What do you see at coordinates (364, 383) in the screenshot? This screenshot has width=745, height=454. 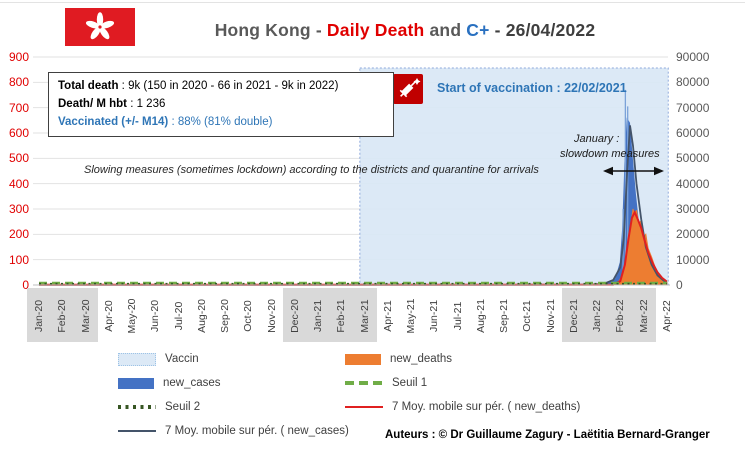 I see `seuil1-swatch-icon` at bounding box center [364, 383].